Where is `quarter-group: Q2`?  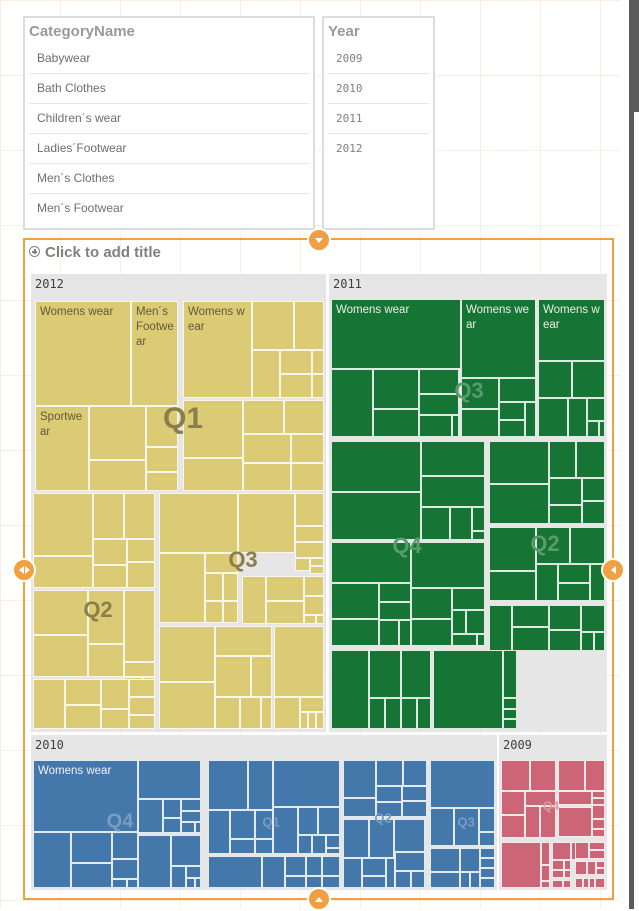 quarter-group: Q2 is located at coordinates (94, 611).